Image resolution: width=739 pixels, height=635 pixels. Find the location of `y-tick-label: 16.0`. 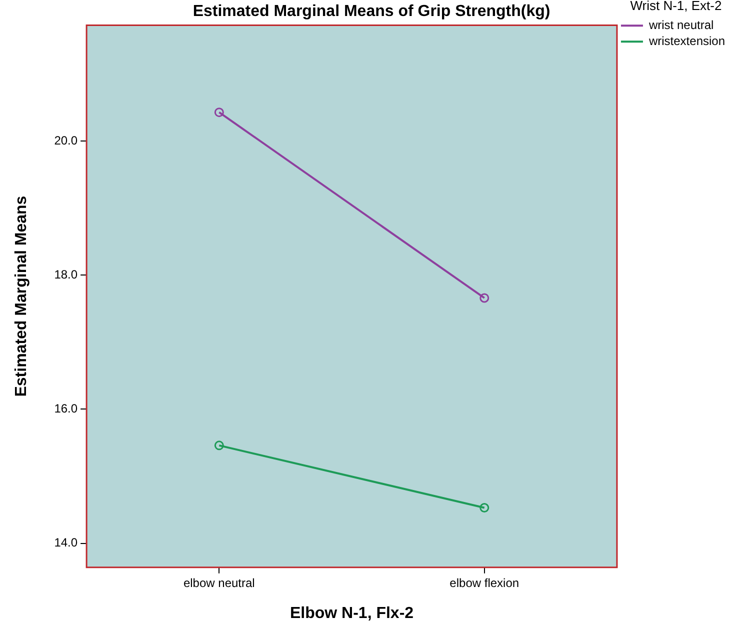

y-tick-label: 16.0 is located at coordinates (66, 409).